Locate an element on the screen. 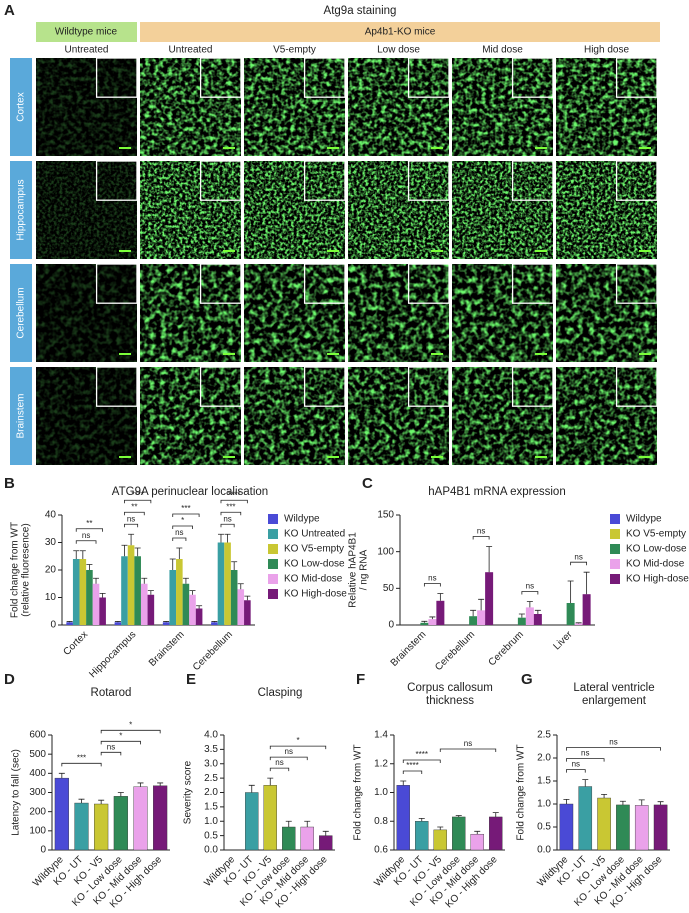 This screenshot has width=689, height=913. y-axis-label: Fold change from WT is located at coordinates (521, 792).